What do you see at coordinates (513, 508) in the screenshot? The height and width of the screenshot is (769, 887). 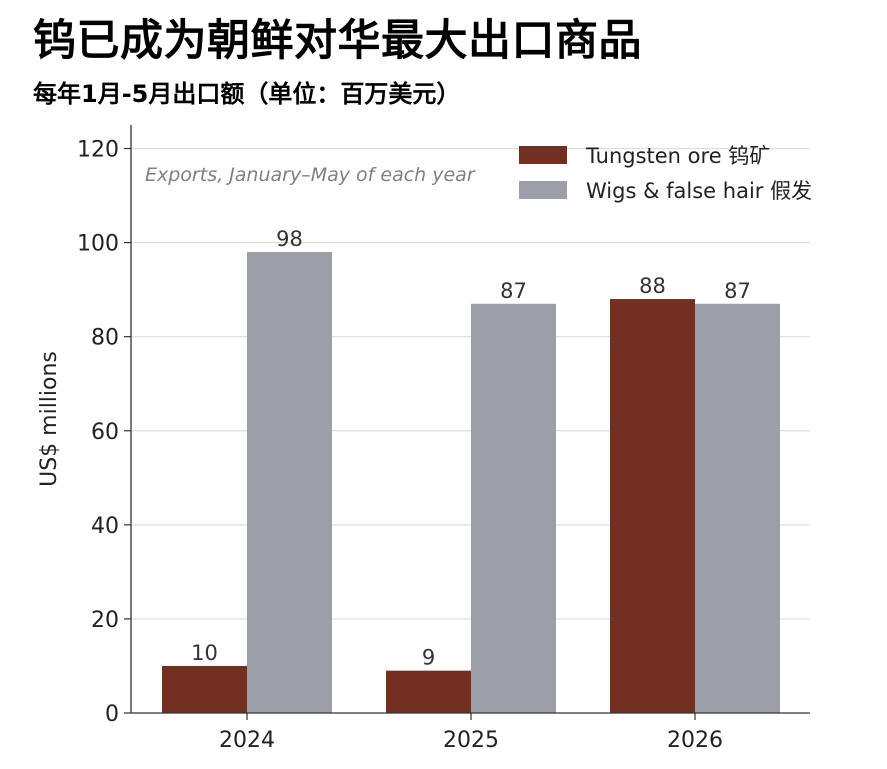 I see `bar-wigs-2025` at bounding box center [513, 508].